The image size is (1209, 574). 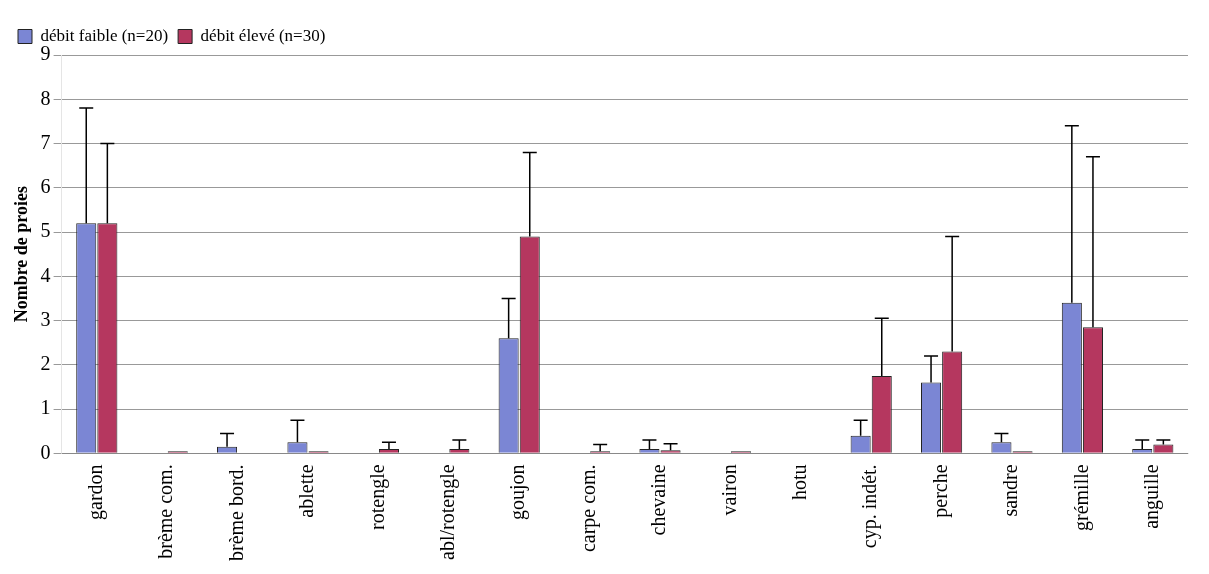 I want to click on y-tick-label: 7, so click(x=45, y=141).